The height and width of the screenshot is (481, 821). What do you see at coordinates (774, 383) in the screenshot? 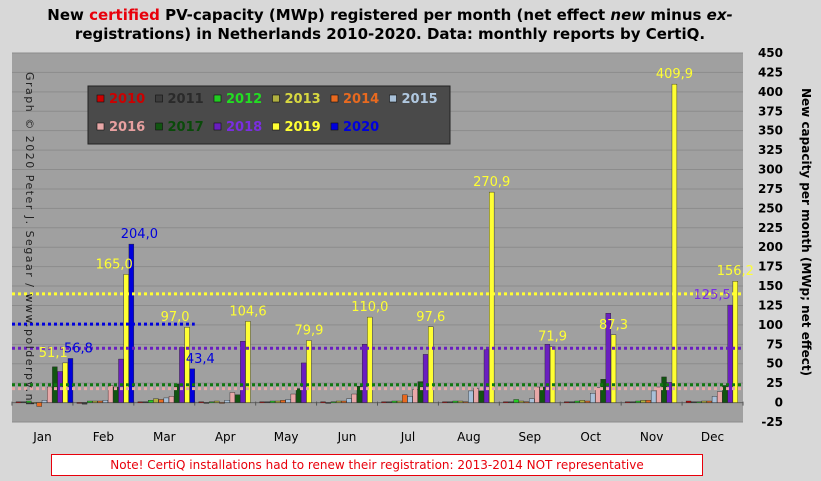
I see `y-tick-label: 25` at bounding box center [774, 383].